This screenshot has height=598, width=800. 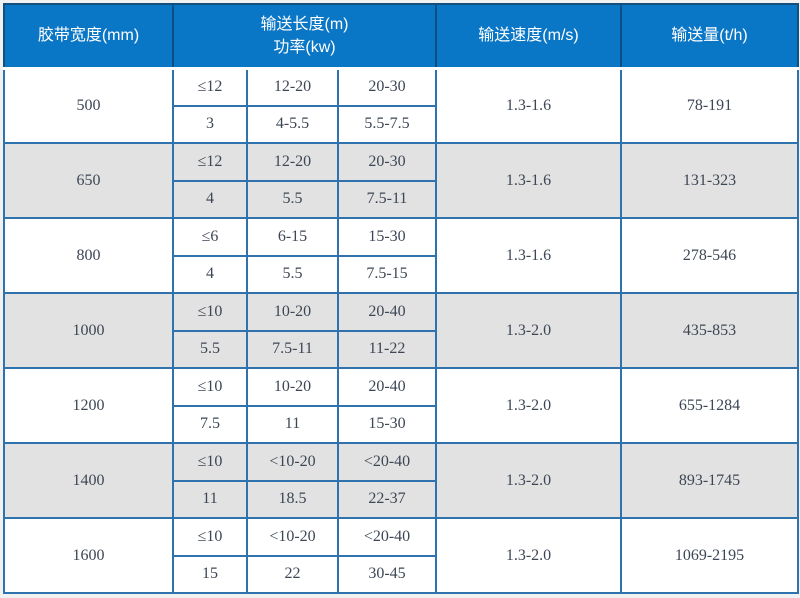 What do you see at coordinates (292, 499) in the screenshot?
I see `cell-power: 18.5` at bounding box center [292, 499].